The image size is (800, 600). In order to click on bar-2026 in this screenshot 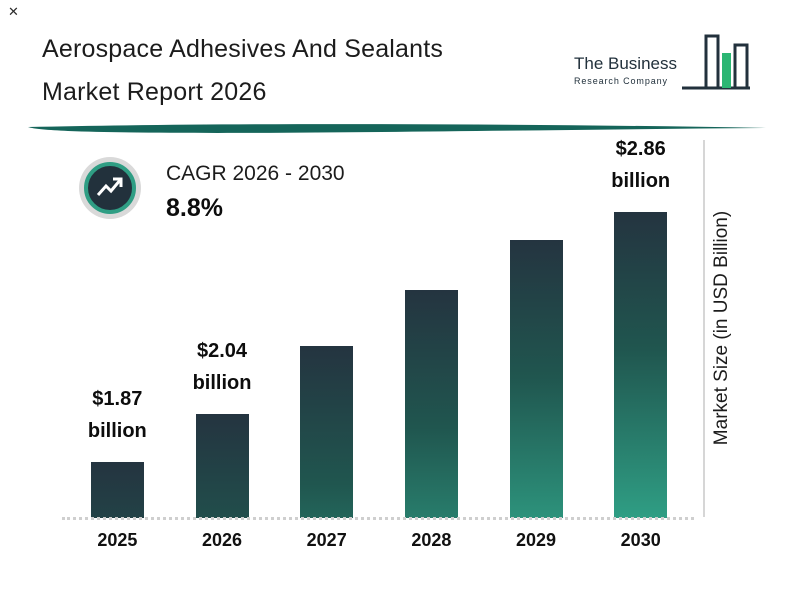, I will do `click(222, 466)`.